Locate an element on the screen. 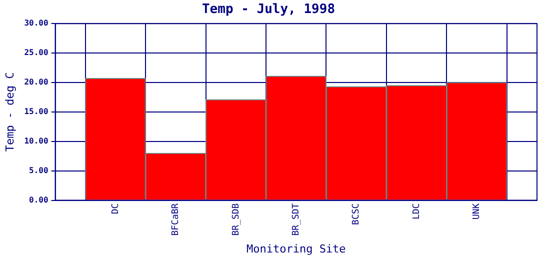 Image resolution: width=540 pixels, height=260 pixels. y-tick-label: 20.00 is located at coordinates (36, 82).